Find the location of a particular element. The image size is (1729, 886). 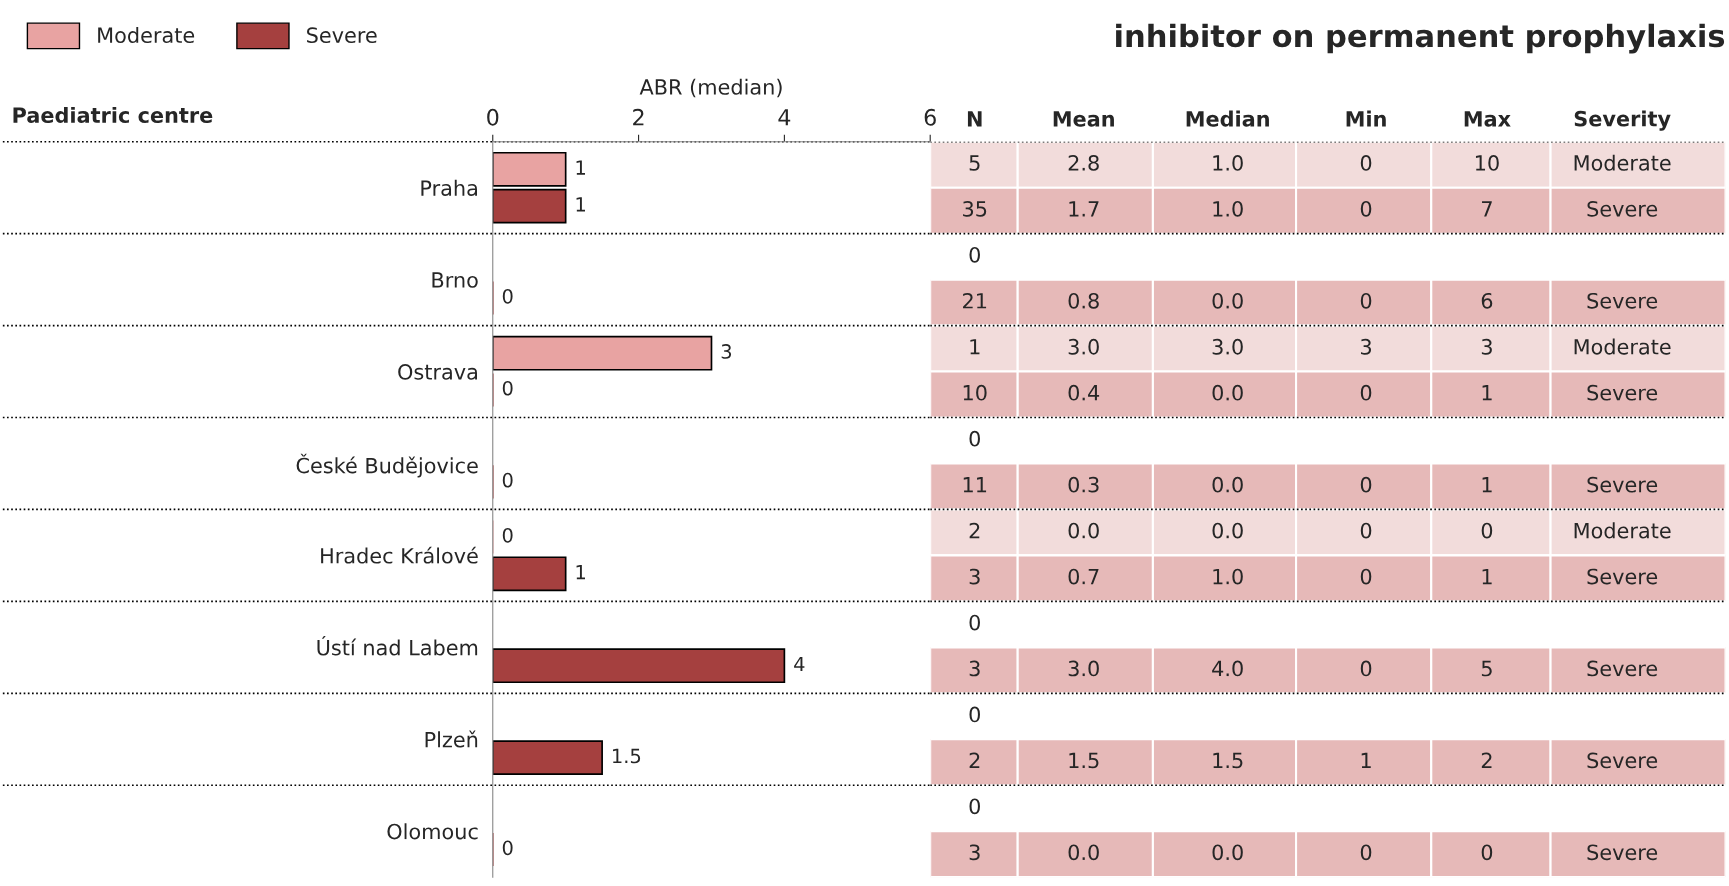

category-label: Mean is located at coordinates (1083, 119).